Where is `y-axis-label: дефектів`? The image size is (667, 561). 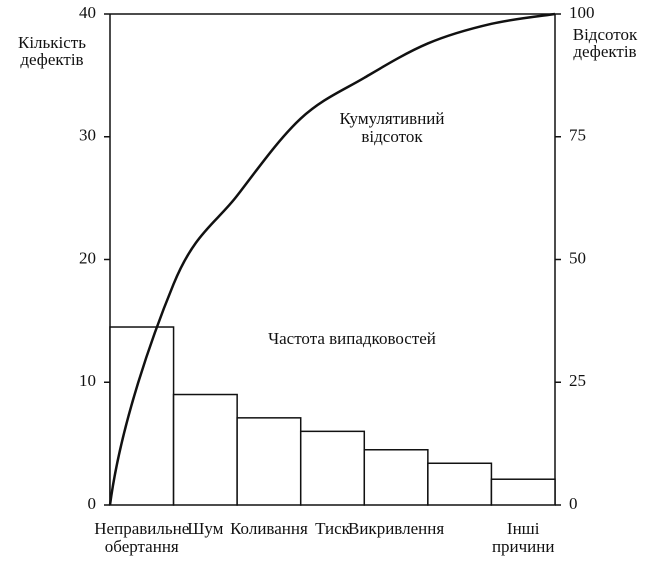
y-axis-label: дефектів is located at coordinates (51, 59).